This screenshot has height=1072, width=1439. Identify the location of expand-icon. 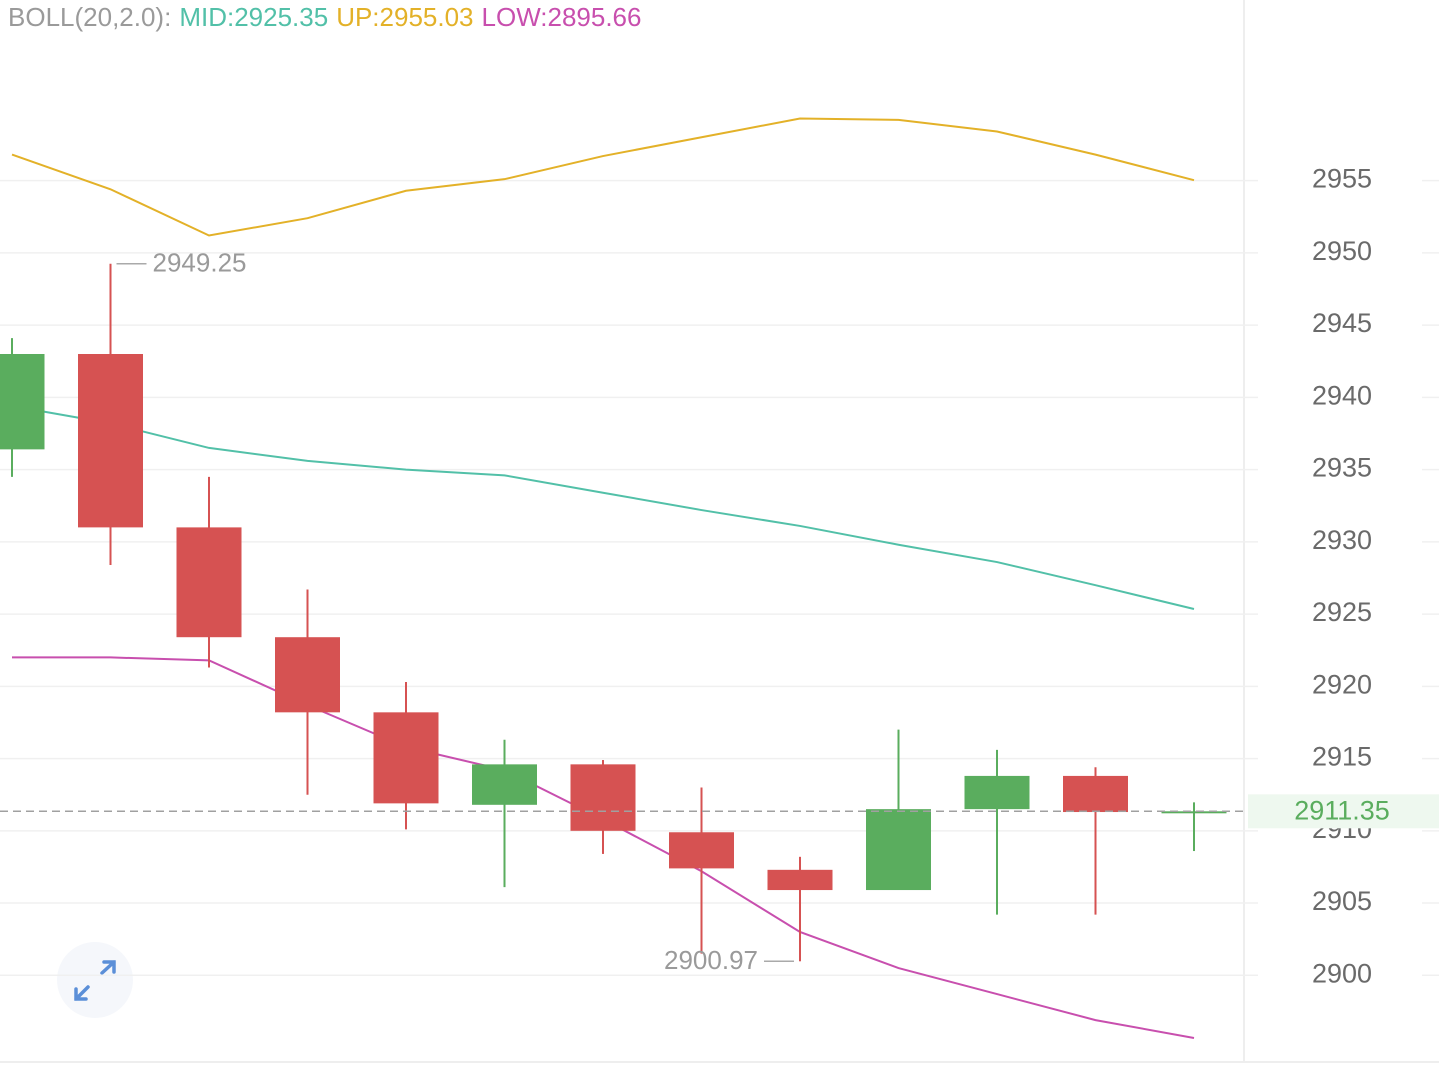
(95, 980).